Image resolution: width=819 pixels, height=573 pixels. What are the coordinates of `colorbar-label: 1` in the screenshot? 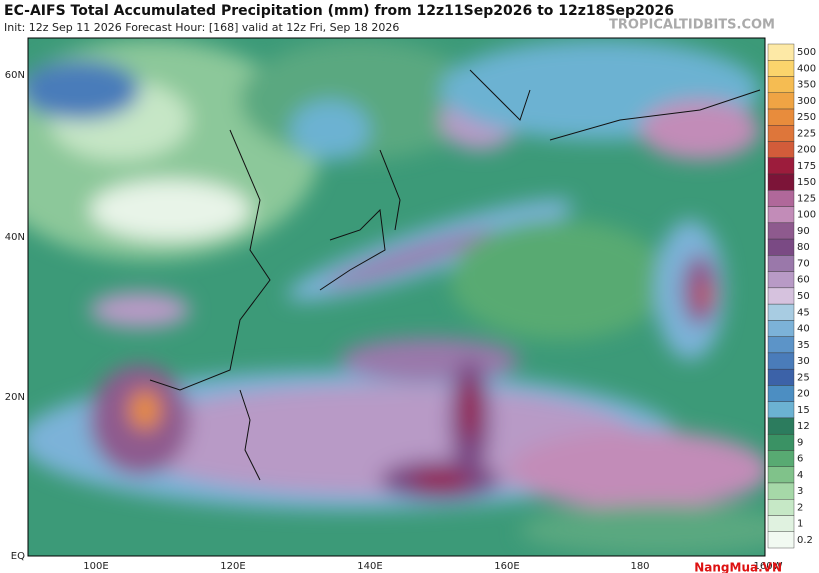 It's located at (800, 524).